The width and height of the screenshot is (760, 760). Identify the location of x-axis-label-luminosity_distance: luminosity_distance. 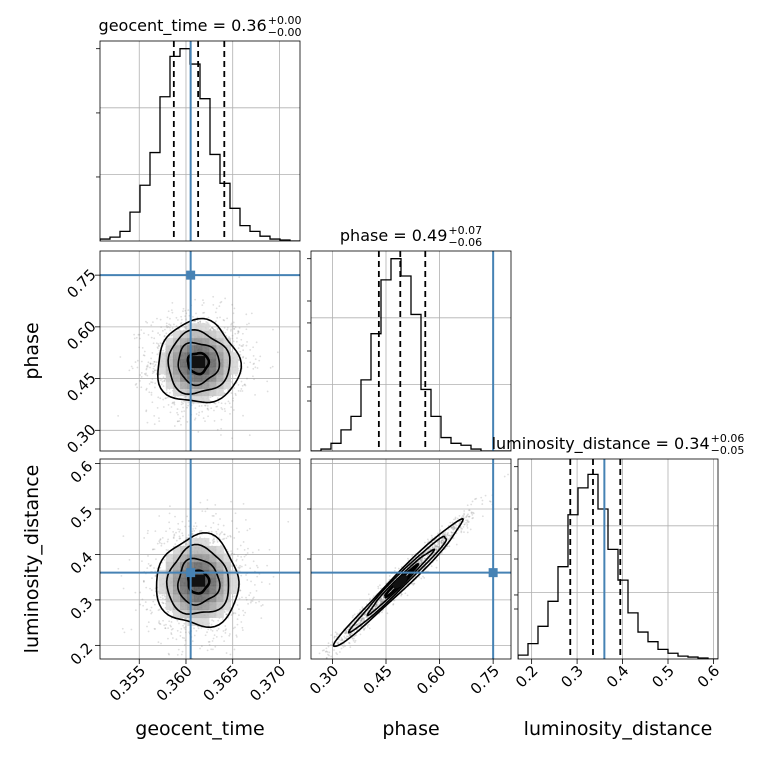
(618, 729).